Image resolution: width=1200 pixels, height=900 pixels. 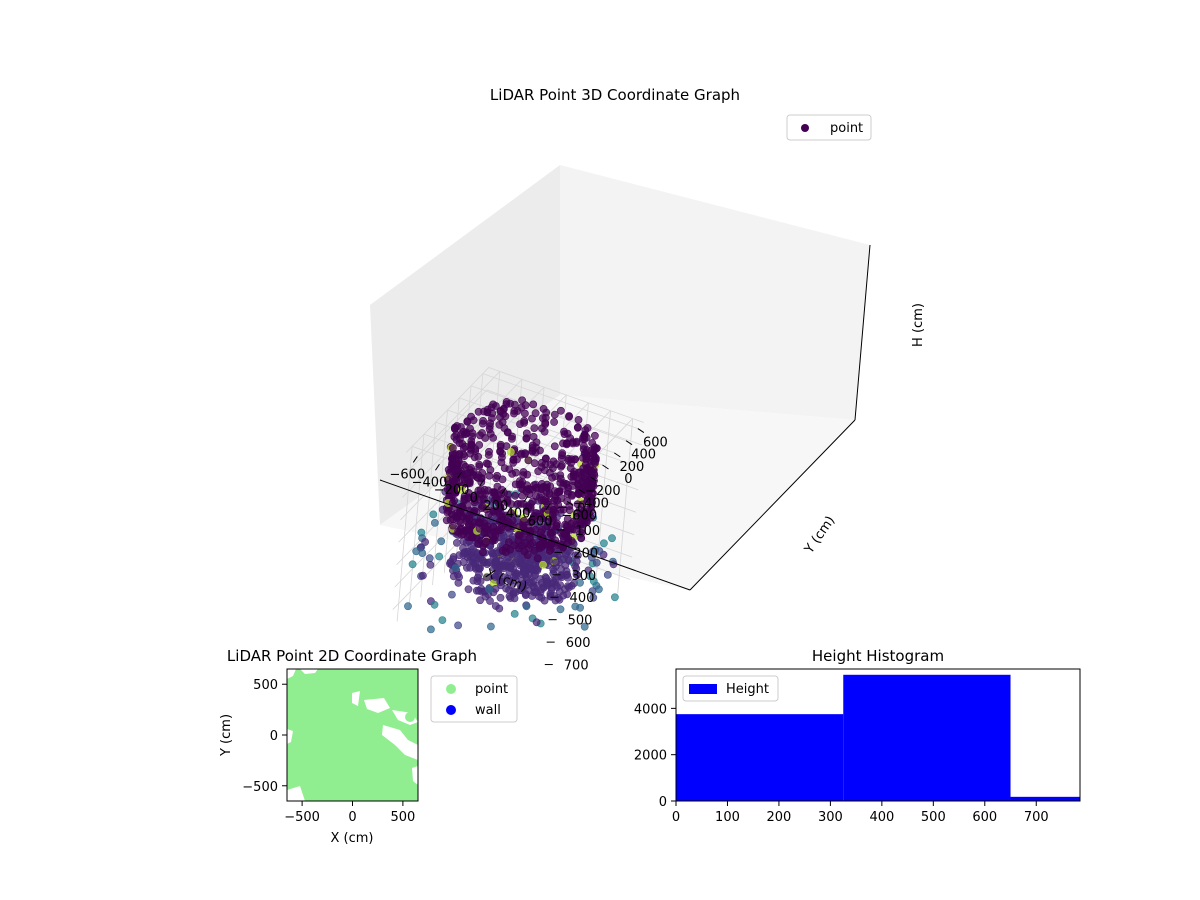 What do you see at coordinates (918, 325) in the screenshot?
I see `z-axis-label: H (cm)` at bounding box center [918, 325].